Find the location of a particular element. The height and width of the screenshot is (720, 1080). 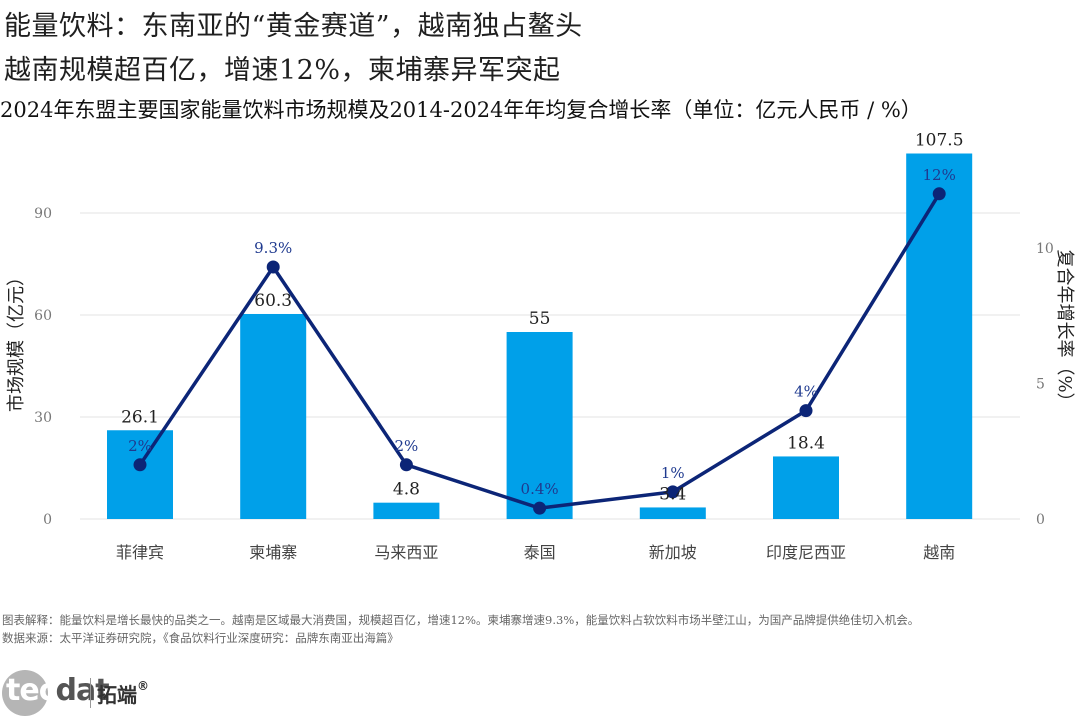

bar-value-label: 18.4 is located at coordinates (806, 443).